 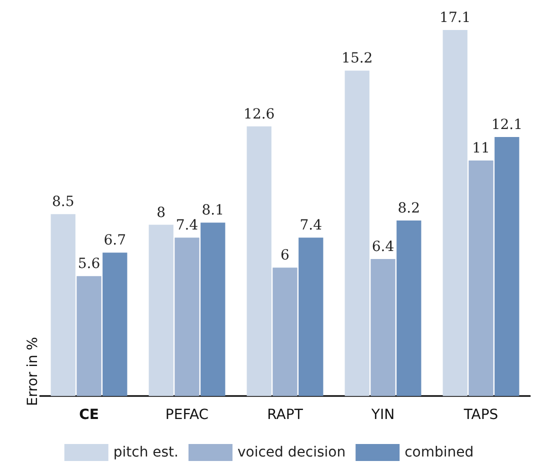 I want to click on data-label: 8, so click(x=161, y=212).